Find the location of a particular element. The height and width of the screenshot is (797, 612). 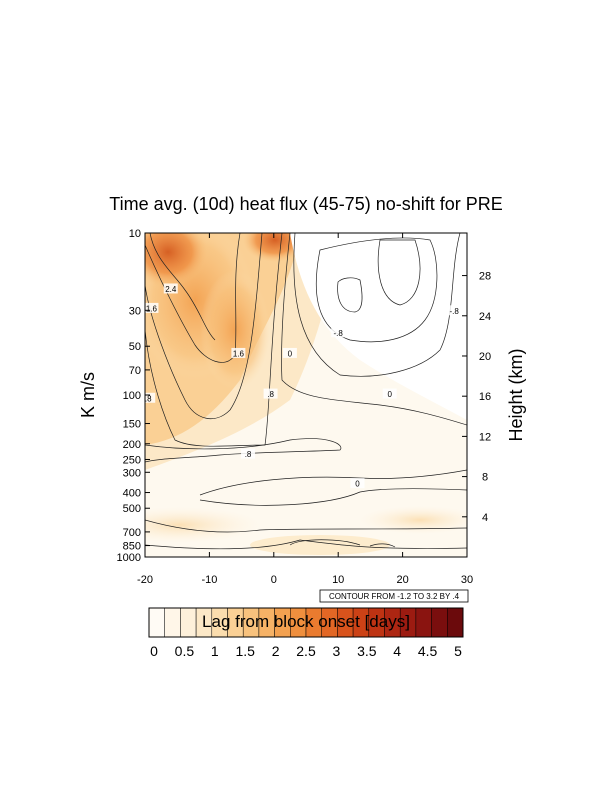

y-tick-label: 200 is located at coordinates (132, 445).